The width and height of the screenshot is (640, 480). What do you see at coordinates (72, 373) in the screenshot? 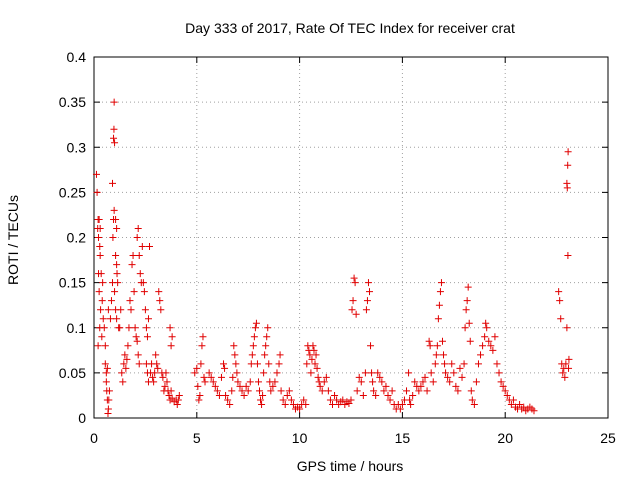
I see `y-tick-label: 0.05` at bounding box center [72, 373].